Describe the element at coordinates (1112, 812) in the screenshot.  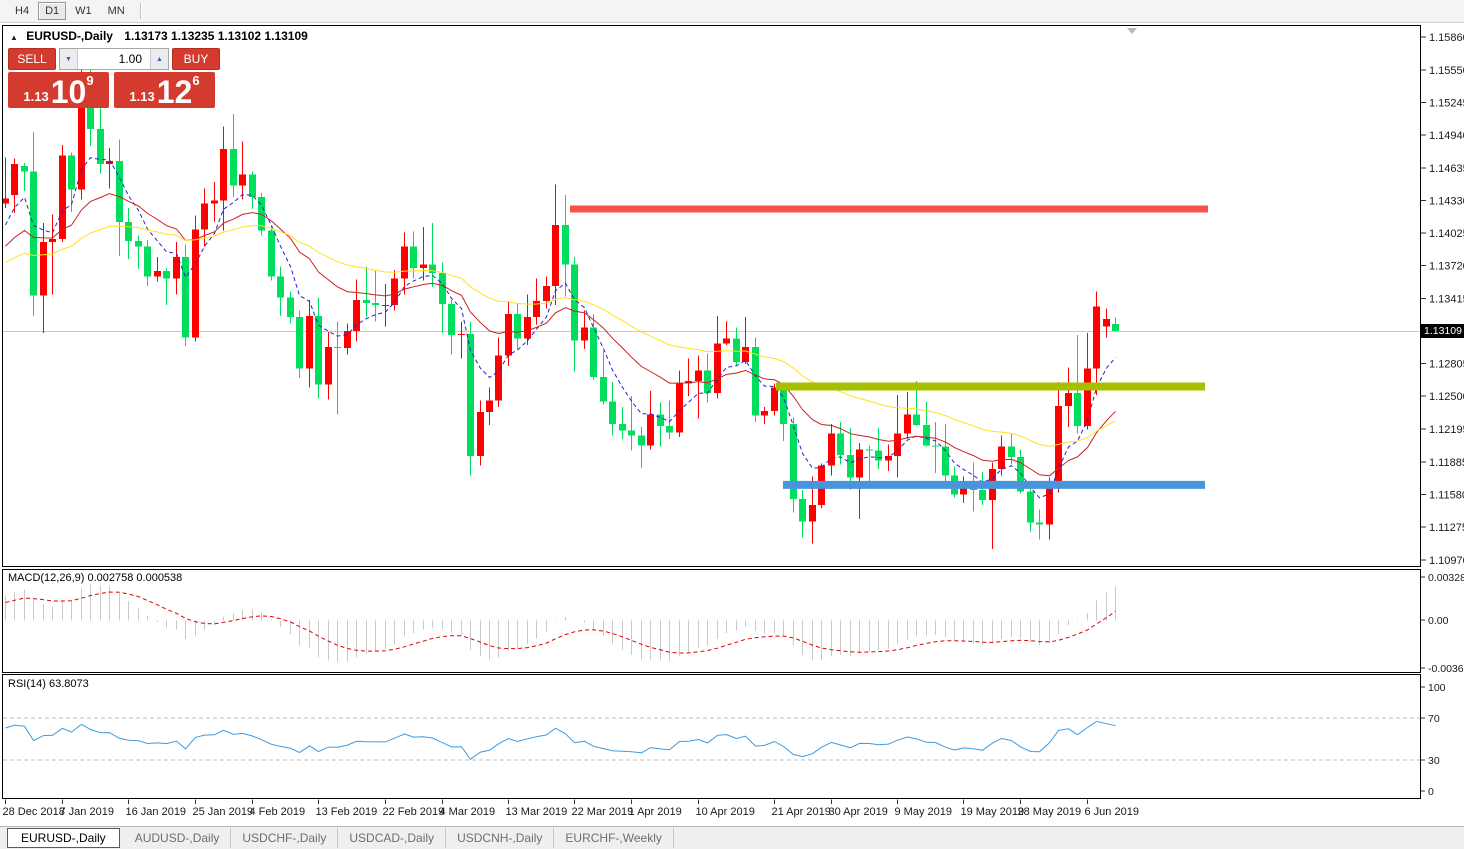
I see `svg-text: 6 Jun 2019` at that location.